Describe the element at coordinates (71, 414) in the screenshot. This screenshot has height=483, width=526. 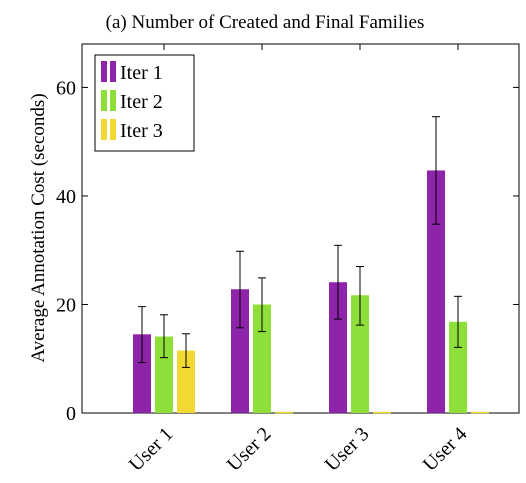
I see `y-tick-label: 0` at that location.